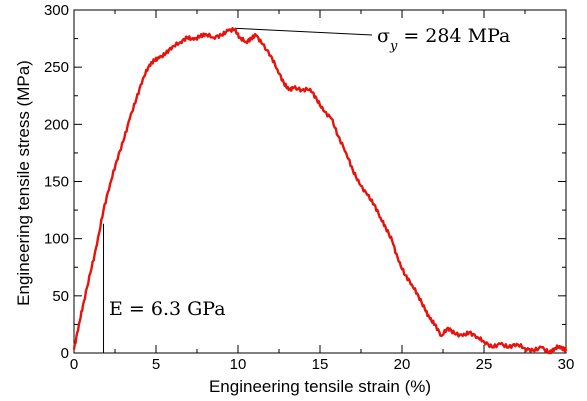  Describe the element at coordinates (65, 353) in the screenshot. I see `y-tick-label: 0` at that location.